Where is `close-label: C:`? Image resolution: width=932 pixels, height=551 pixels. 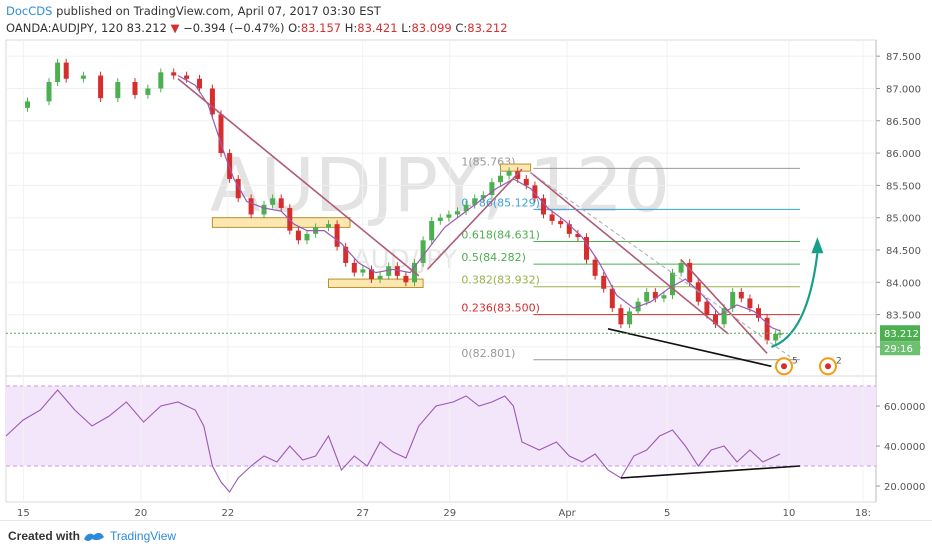 close-label: C: is located at coordinates (461, 28).